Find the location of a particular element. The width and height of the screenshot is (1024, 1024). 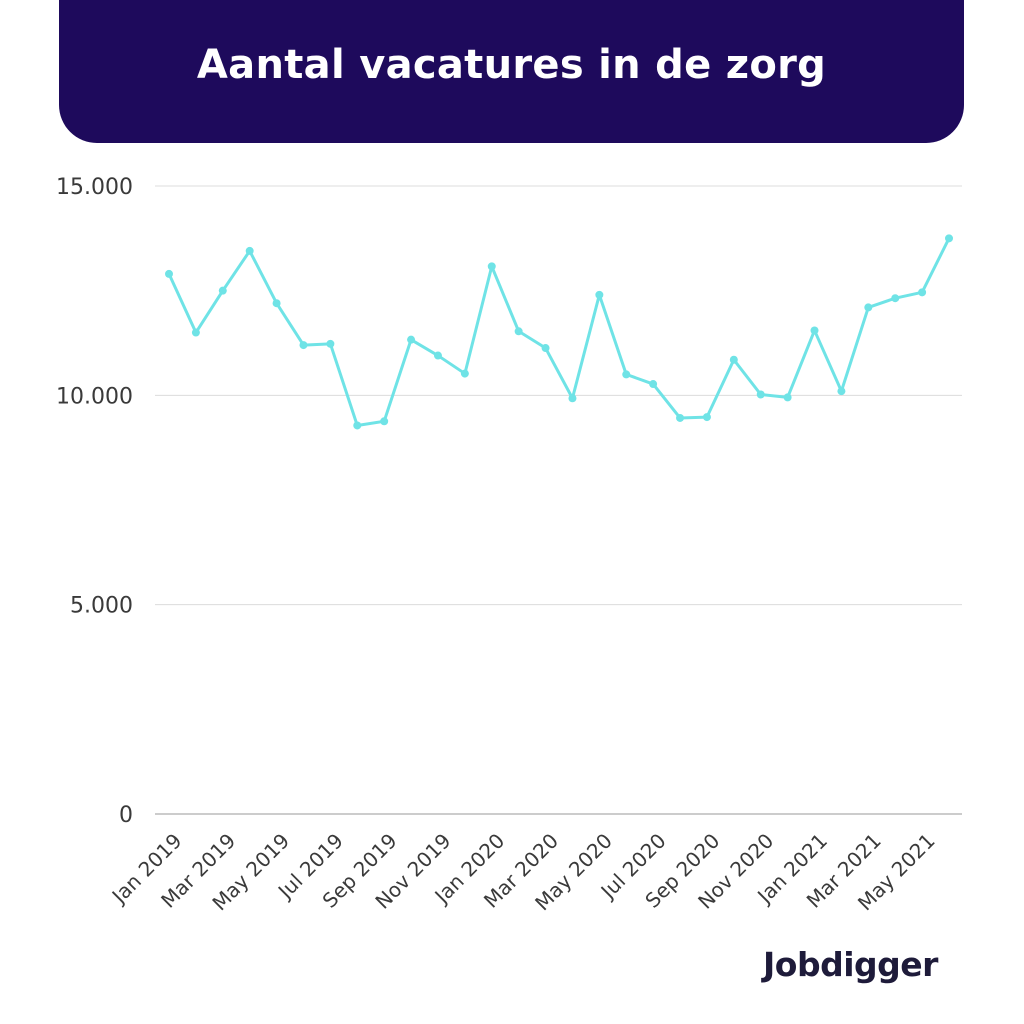

chart-title: Aantal vacatures in de zorg is located at coordinates (511, 64).